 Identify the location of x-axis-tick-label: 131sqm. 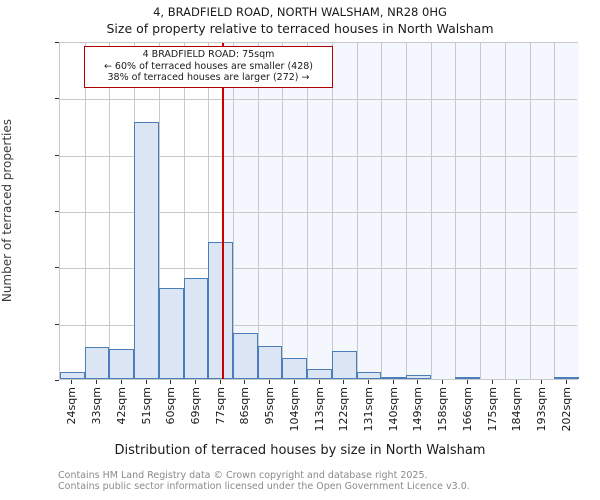
(368, 409).